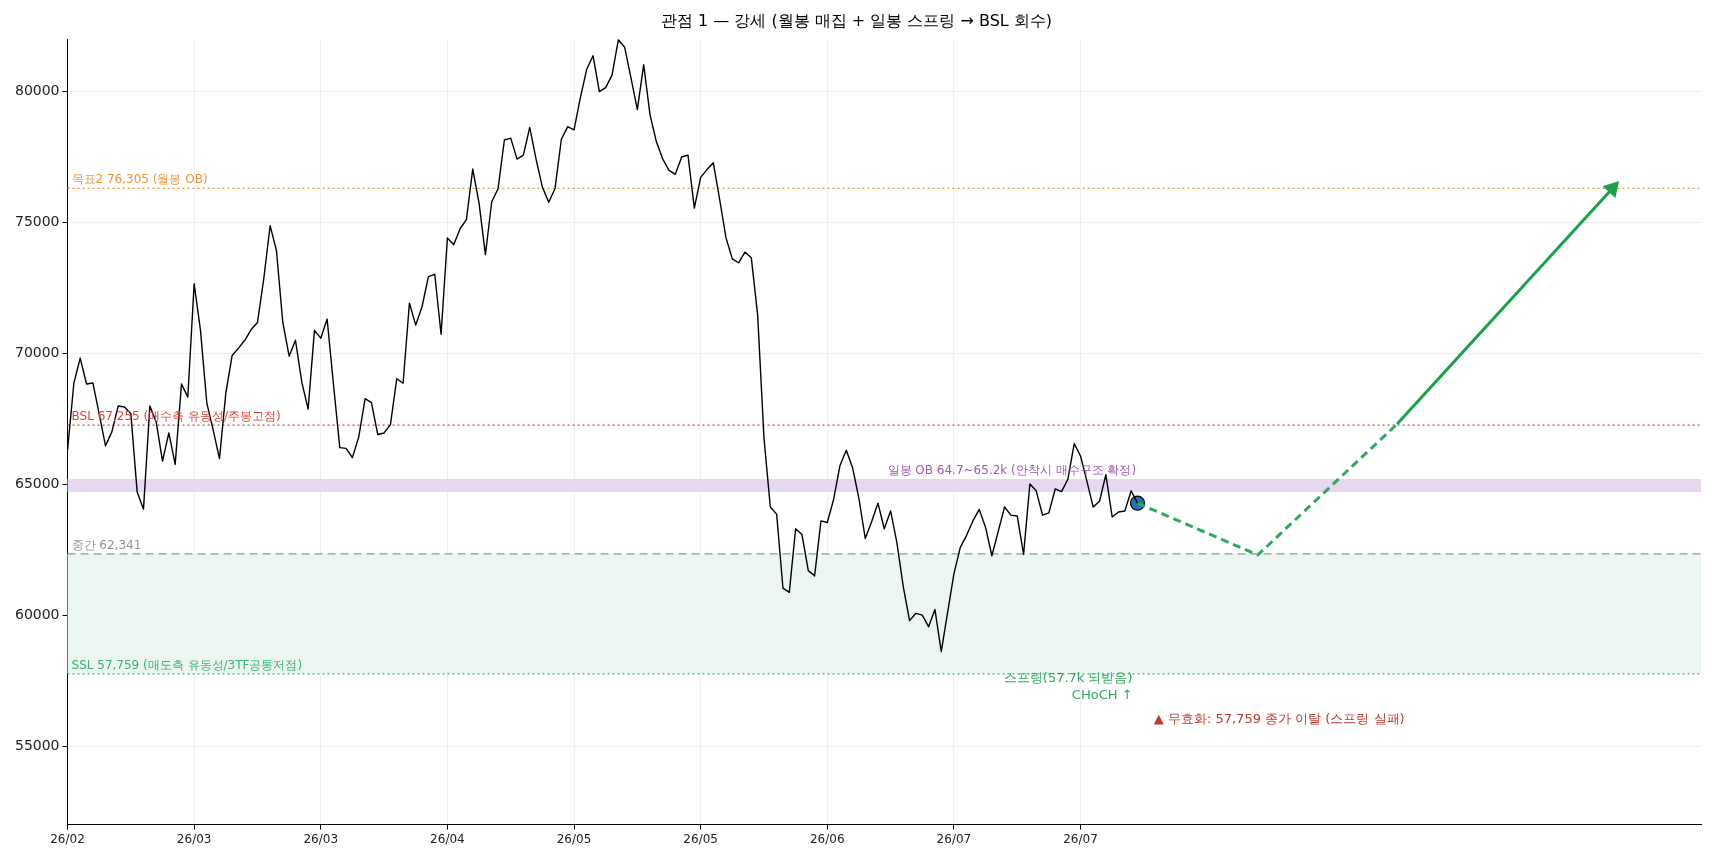 The width and height of the screenshot is (1725, 862). What do you see at coordinates (447, 838) in the screenshot?
I see `x-tick-label: 26/04` at bounding box center [447, 838].